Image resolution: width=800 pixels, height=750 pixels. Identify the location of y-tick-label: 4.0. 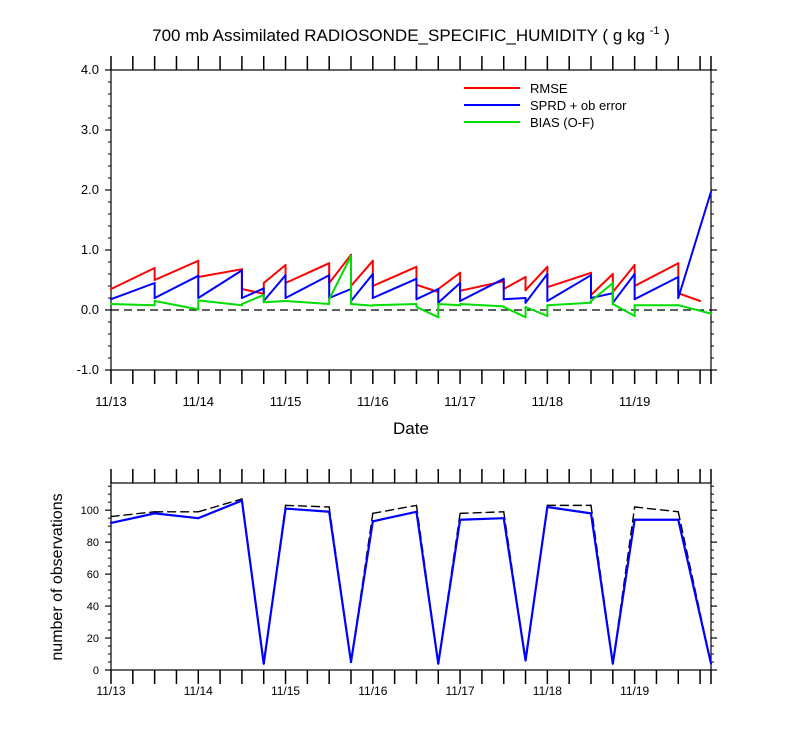
(90, 69).